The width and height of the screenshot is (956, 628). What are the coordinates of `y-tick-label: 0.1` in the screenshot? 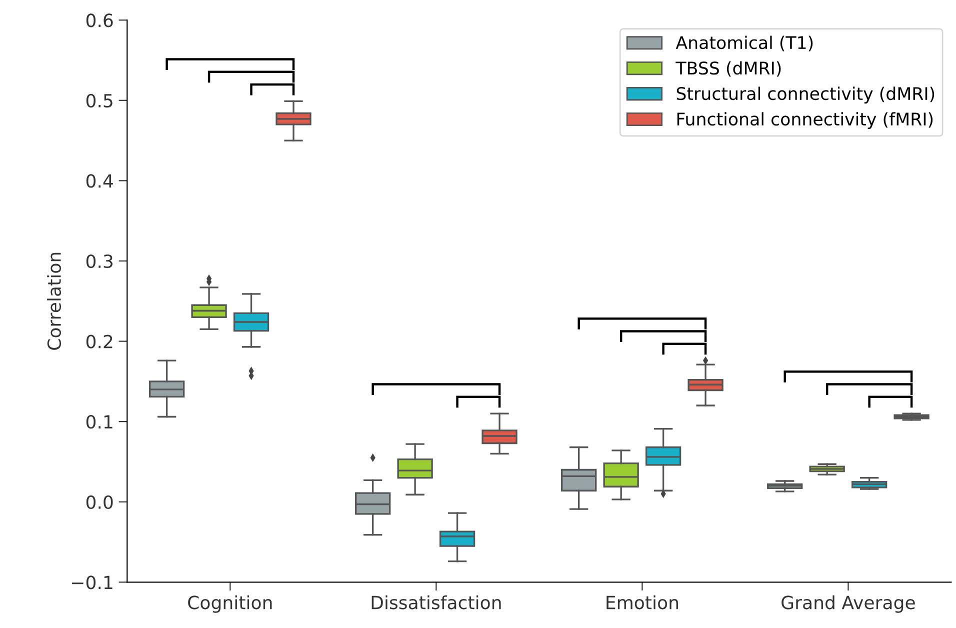 It's located at (99, 422).